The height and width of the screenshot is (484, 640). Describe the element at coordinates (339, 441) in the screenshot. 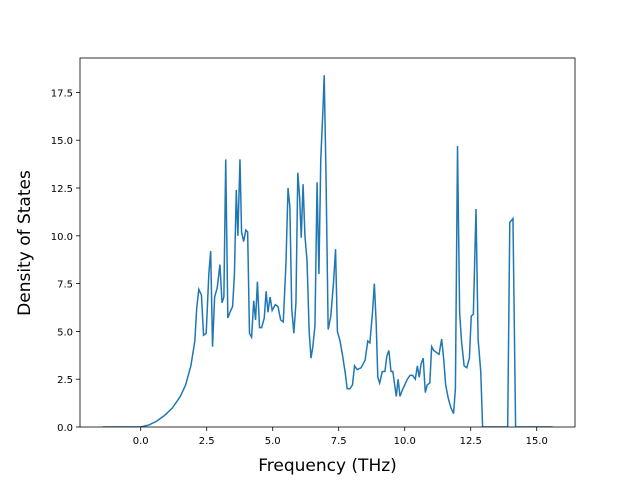

I see `x-tick-label: 7.5` at that location.